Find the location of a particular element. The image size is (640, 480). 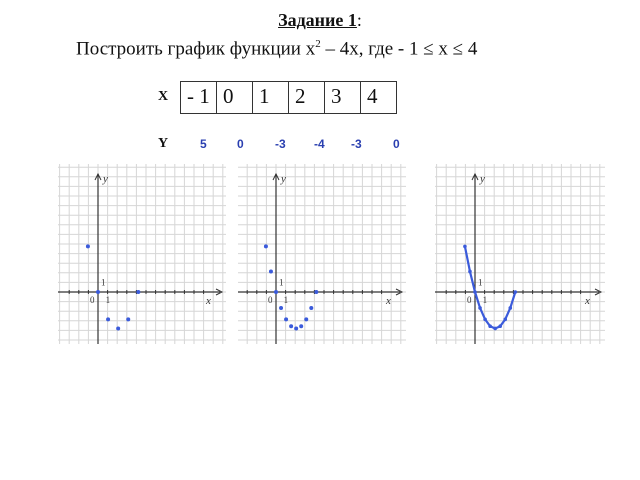

x-cell: 1 is located at coordinates (270, 97).